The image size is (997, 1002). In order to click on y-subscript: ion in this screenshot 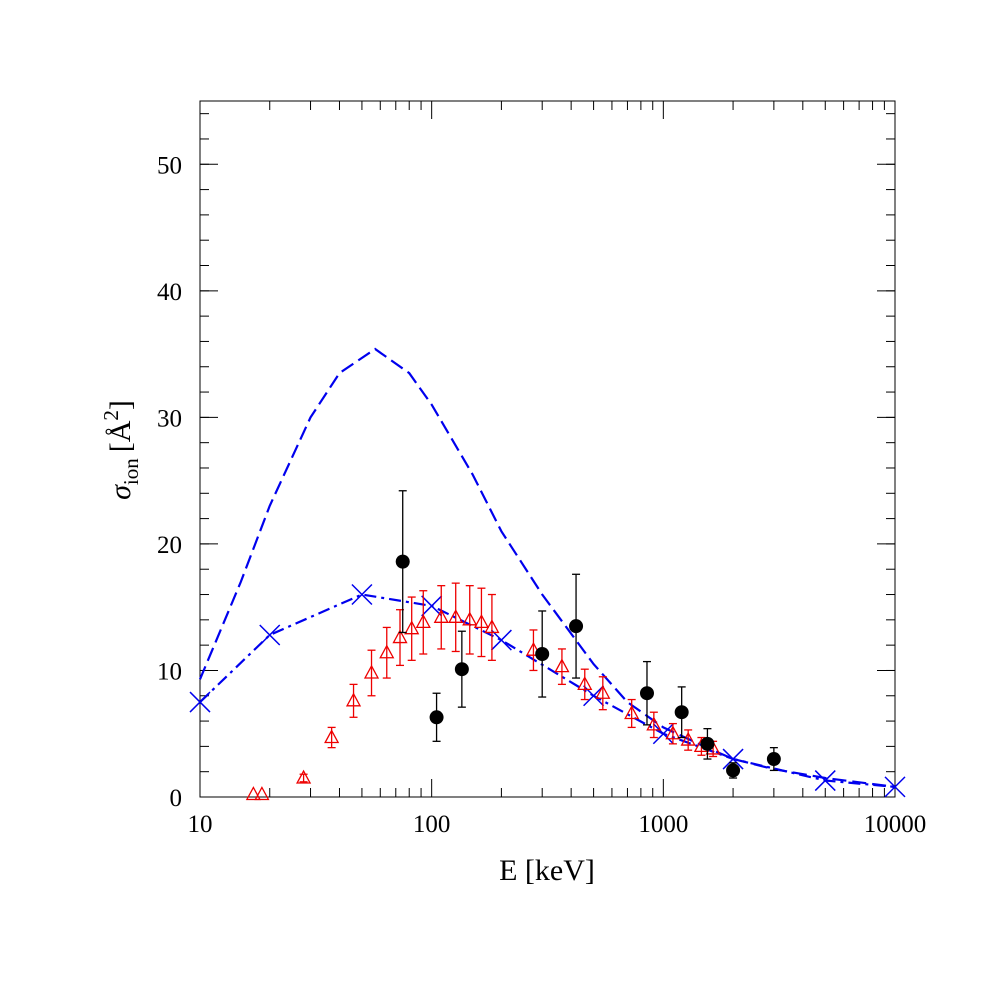, I will do `click(131, 471)`.